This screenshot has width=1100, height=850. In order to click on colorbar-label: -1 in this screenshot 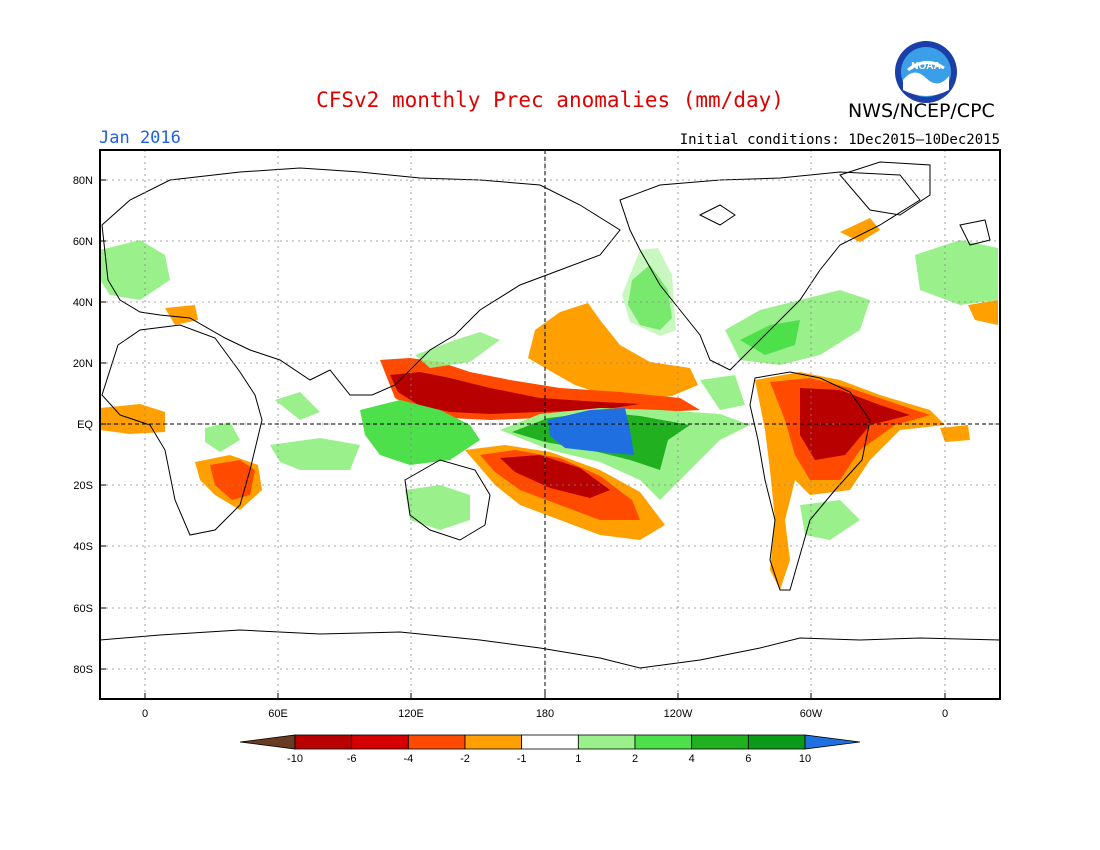, I will do `click(522, 759)`.